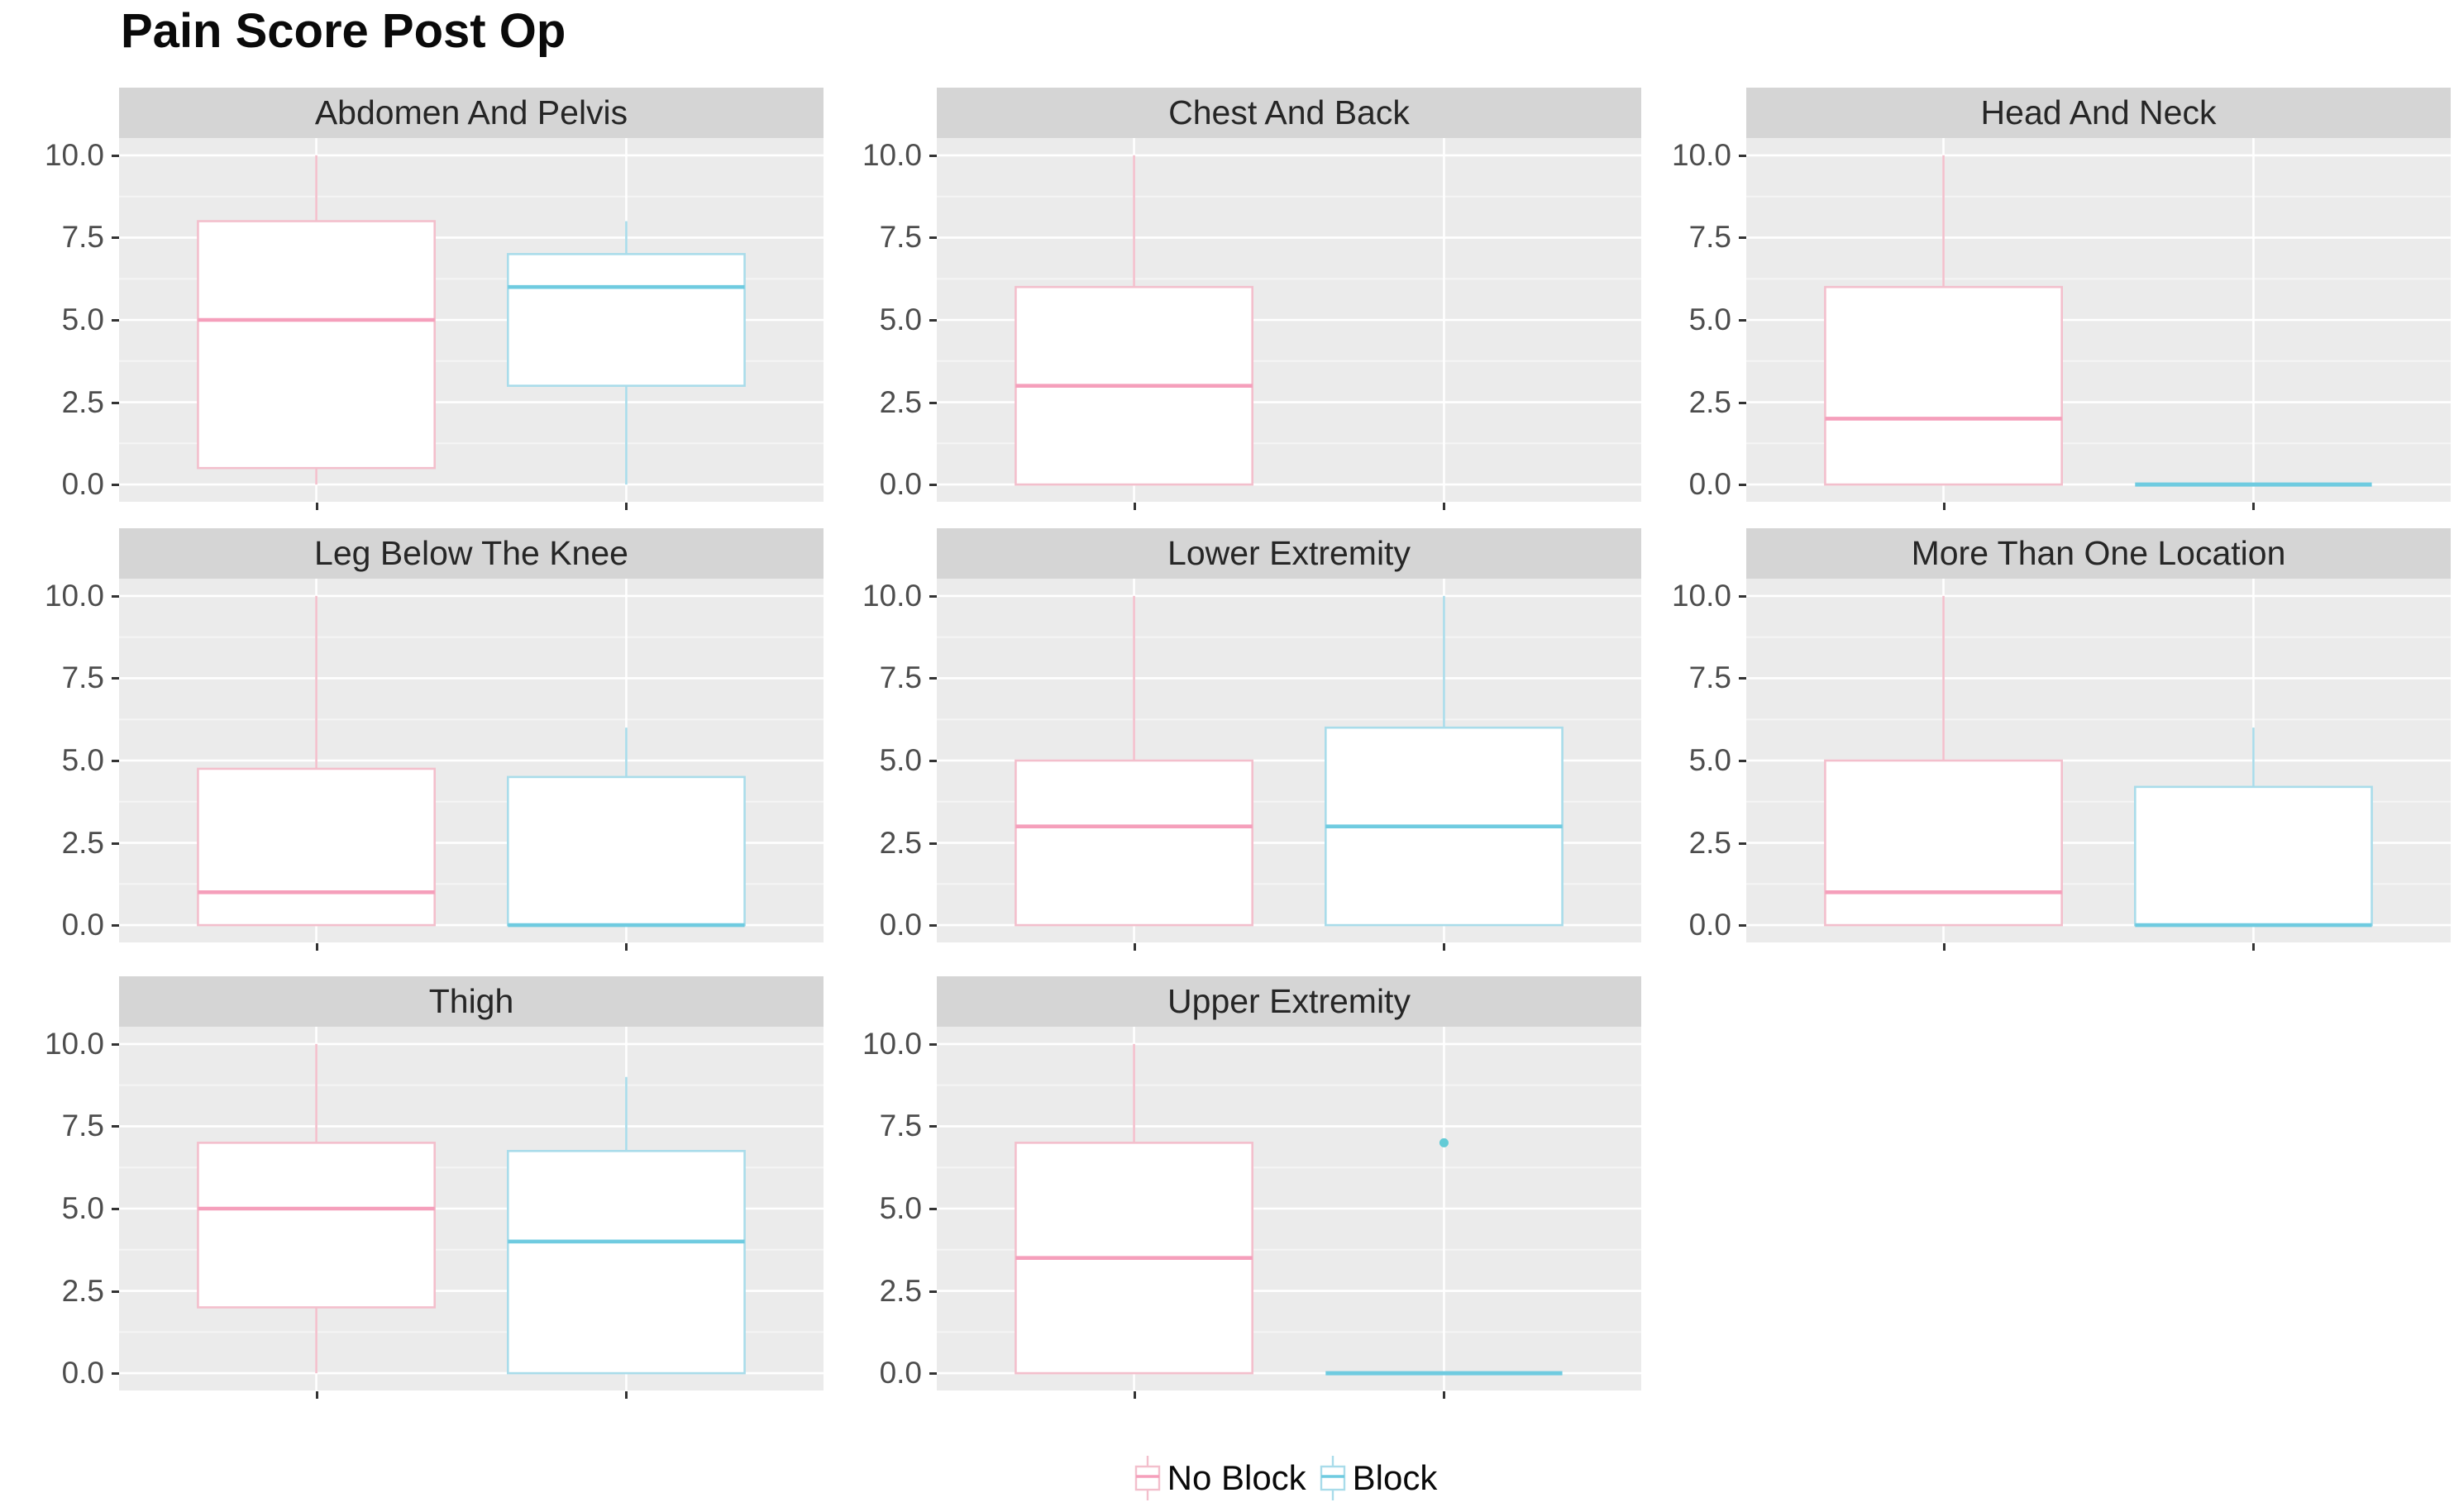  I want to click on facet-strip-label: Abdomen And Pelvis, so click(471, 112).